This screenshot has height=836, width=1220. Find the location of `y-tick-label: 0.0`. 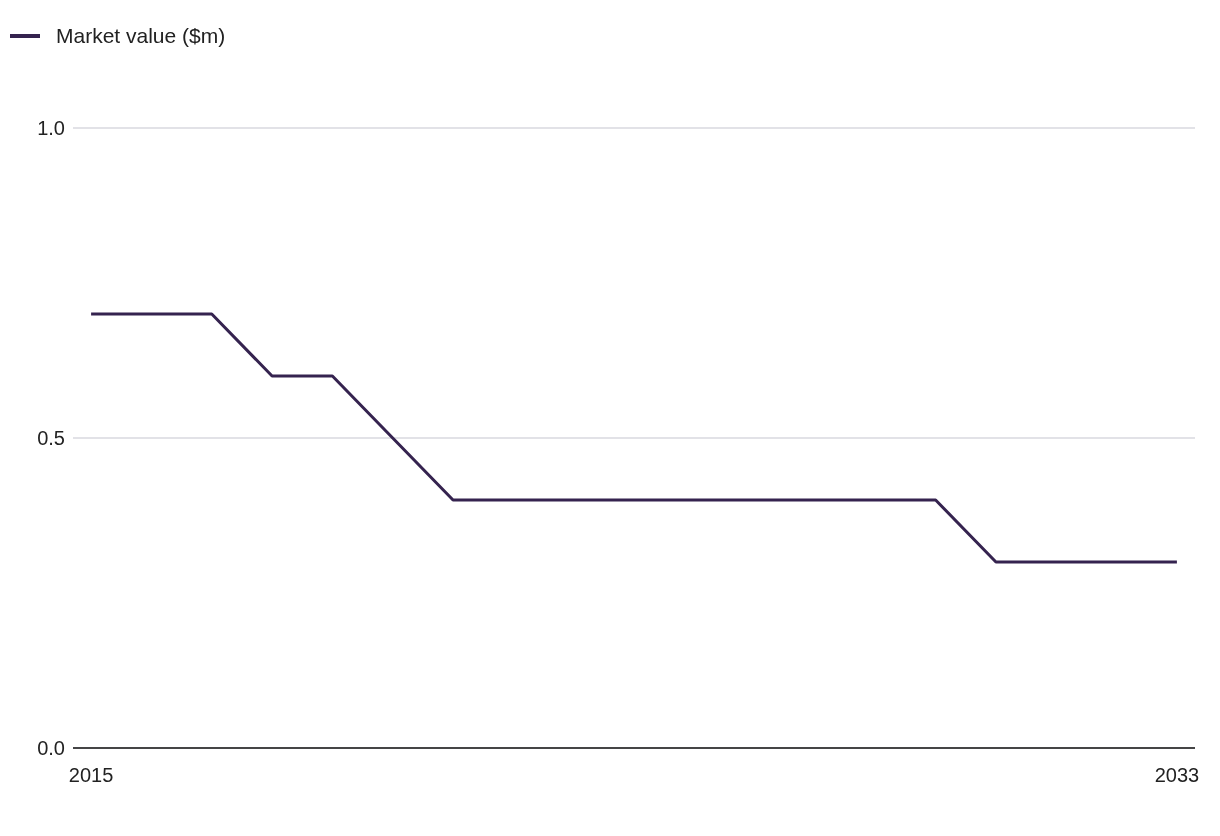

y-tick-label: 0.0 is located at coordinates (51, 748).